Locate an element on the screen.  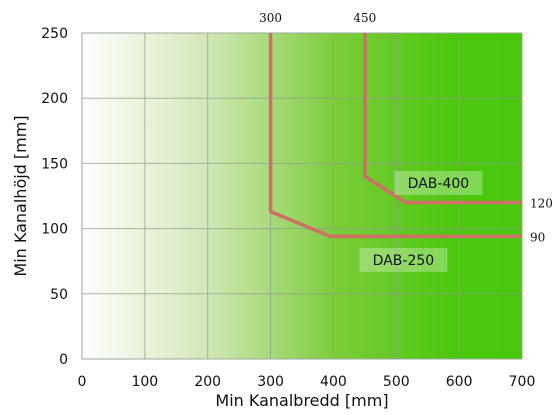
x-tick-label: 300 is located at coordinates (270, 382).